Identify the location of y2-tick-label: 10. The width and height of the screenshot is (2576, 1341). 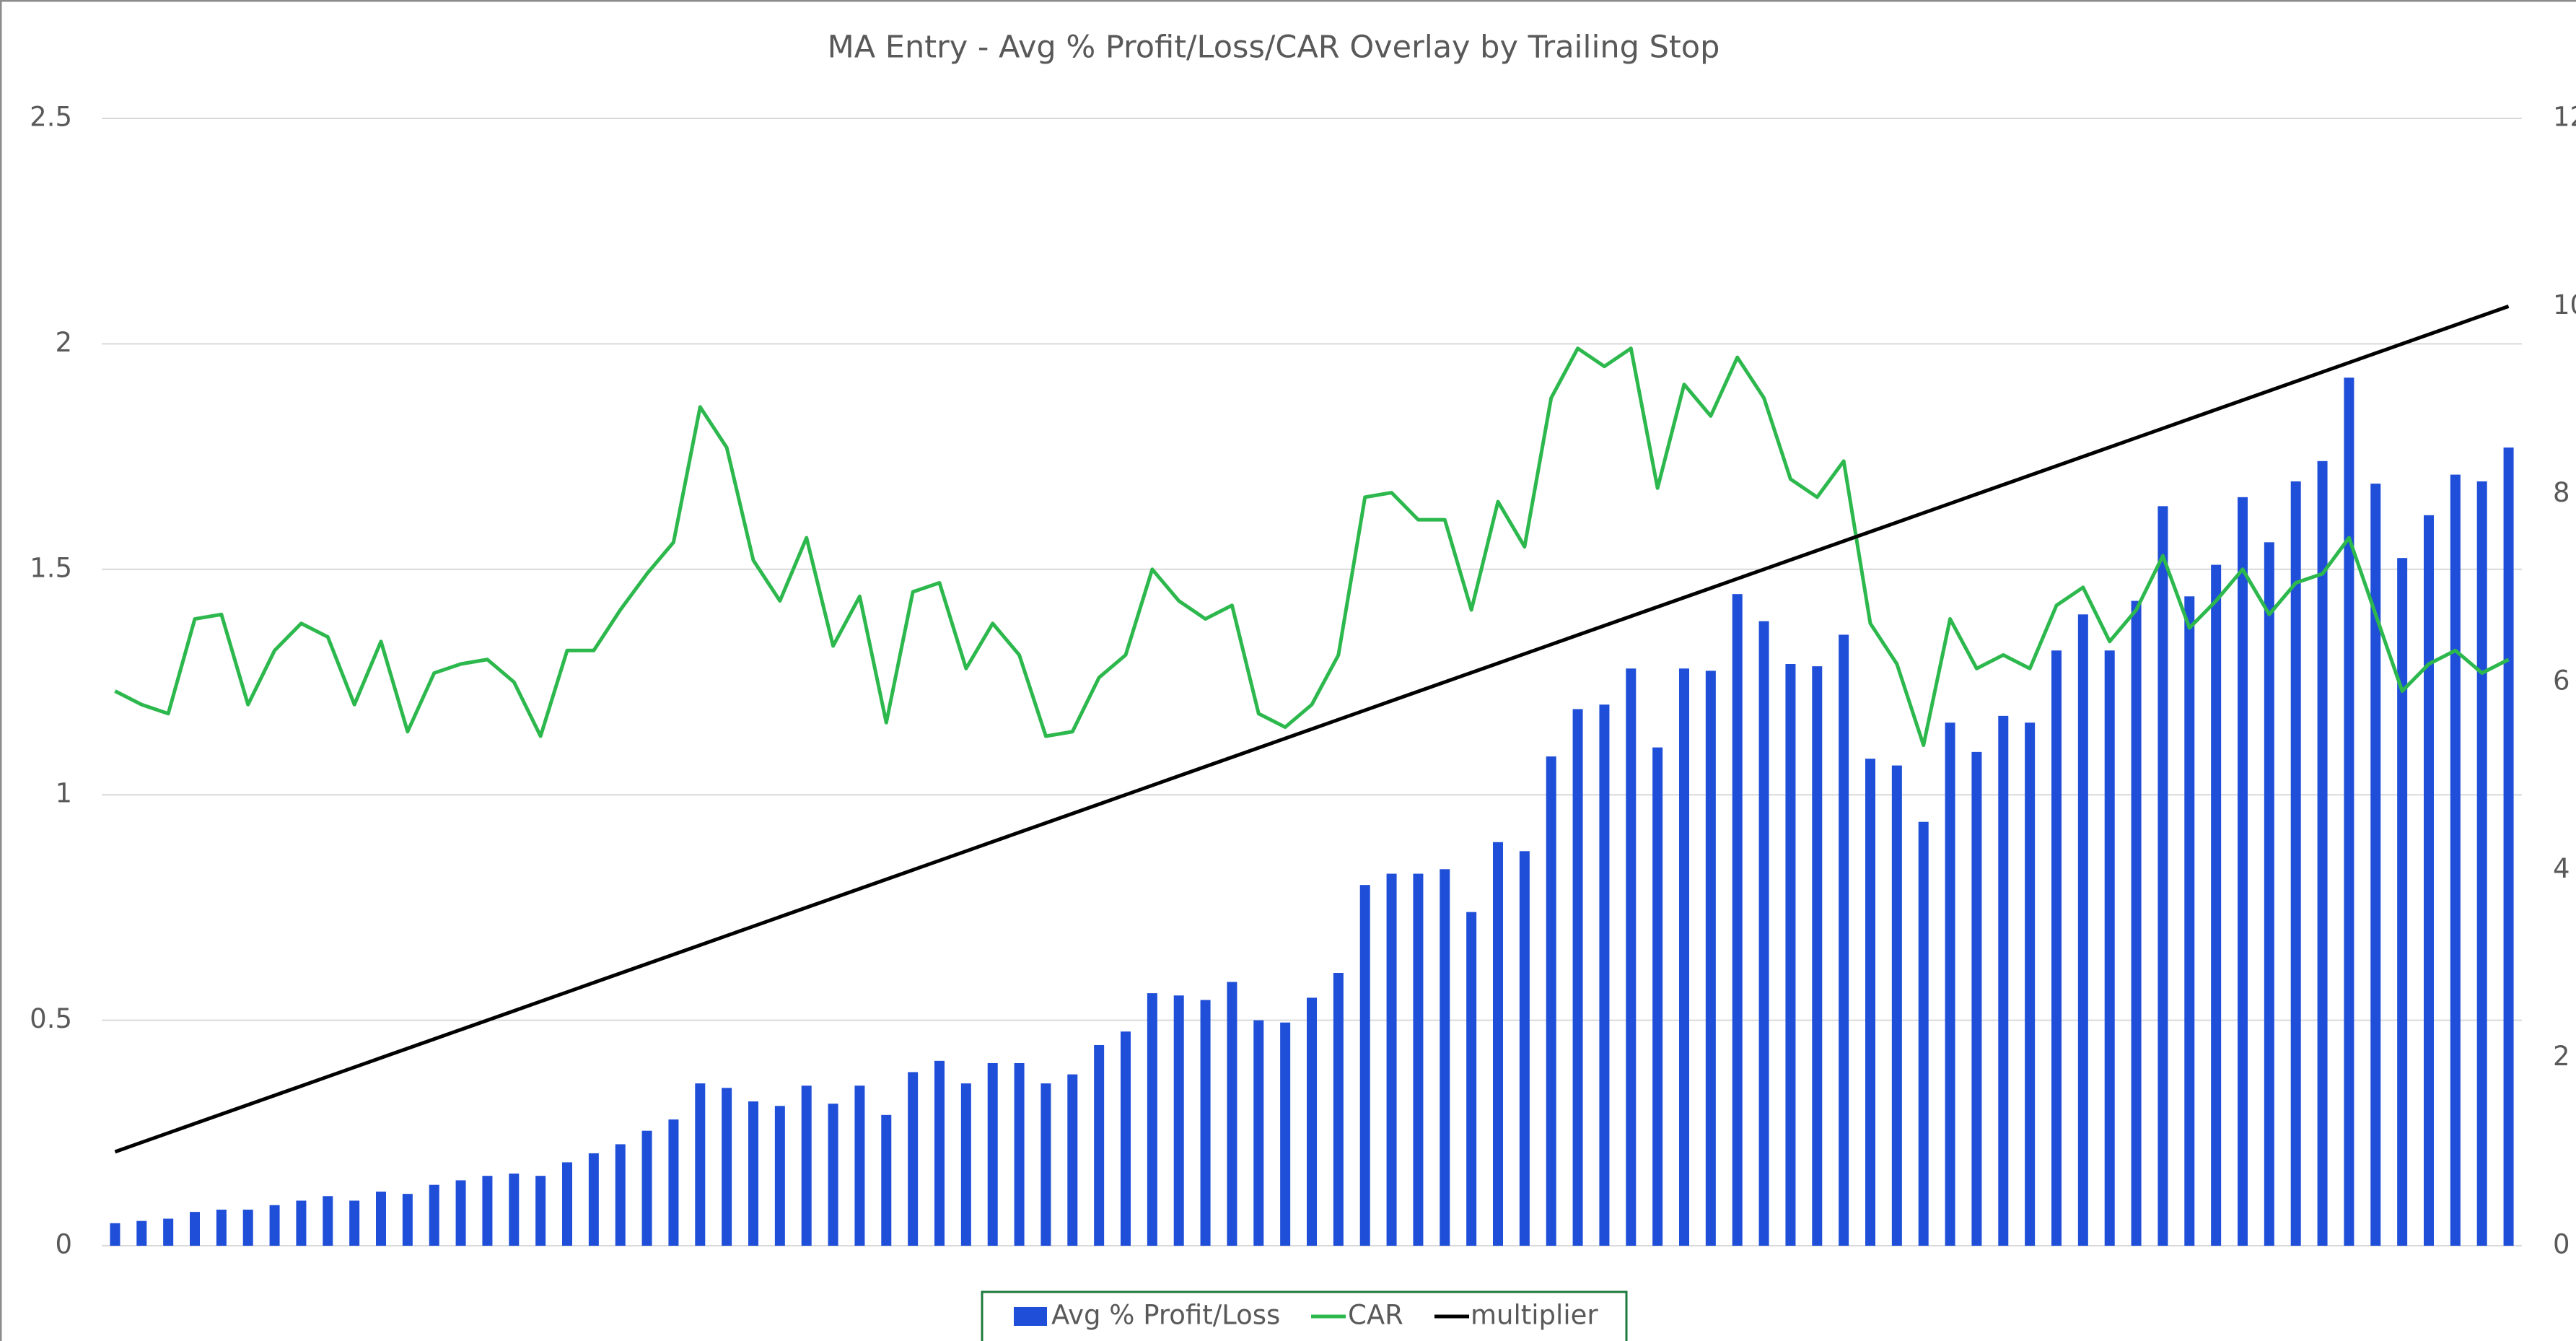
(2564, 304).